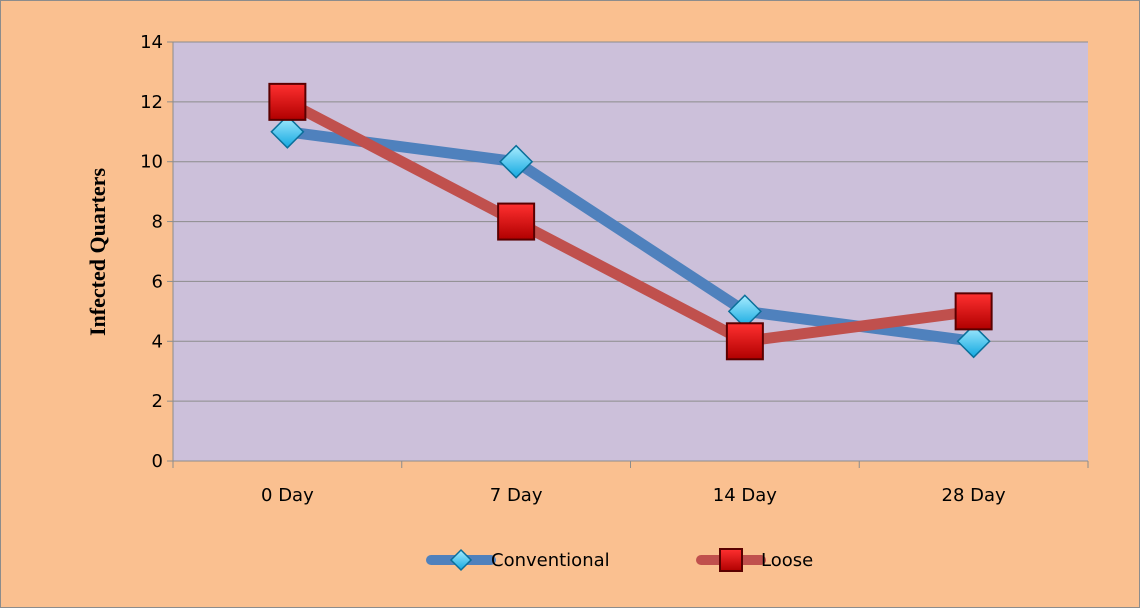 The image size is (1140, 609). I want to click on y-tick-label: 8, so click(157, 222).